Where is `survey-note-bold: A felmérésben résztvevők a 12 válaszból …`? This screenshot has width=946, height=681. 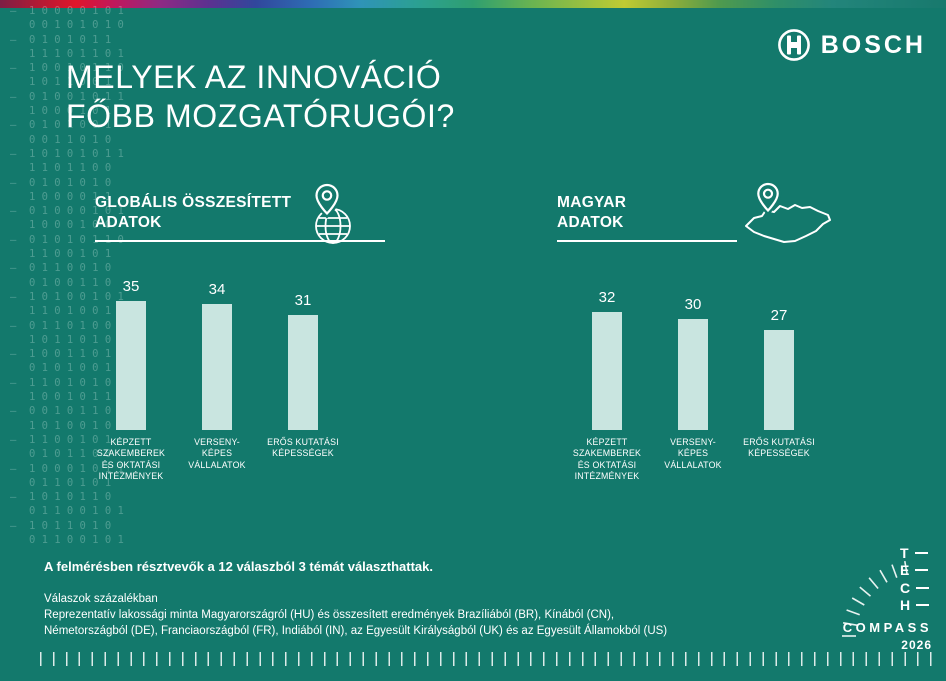
survey-note-bold: A felmérésben résztvevők a 12 válaszból … is located at coordinates (238, 566).